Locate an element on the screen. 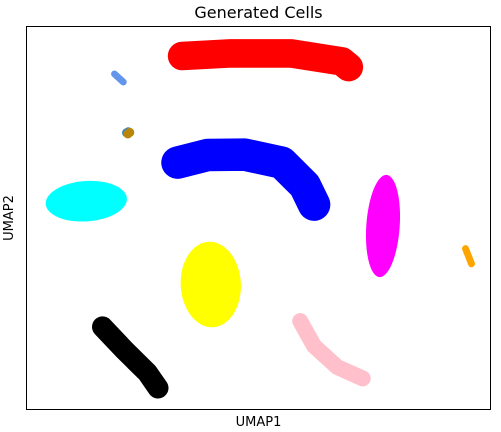 The height and width of the screenshot is (432, 501). x-axis-label: UMAP1 is located at coordinates (259, 422).